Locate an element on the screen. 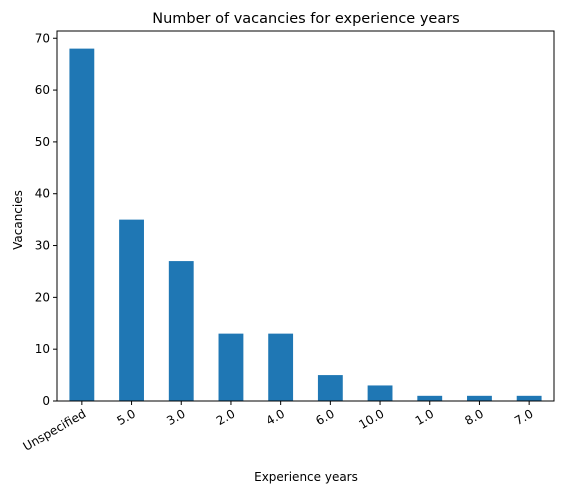  y-tick-label: 20 is located at coordinates (42, 297).